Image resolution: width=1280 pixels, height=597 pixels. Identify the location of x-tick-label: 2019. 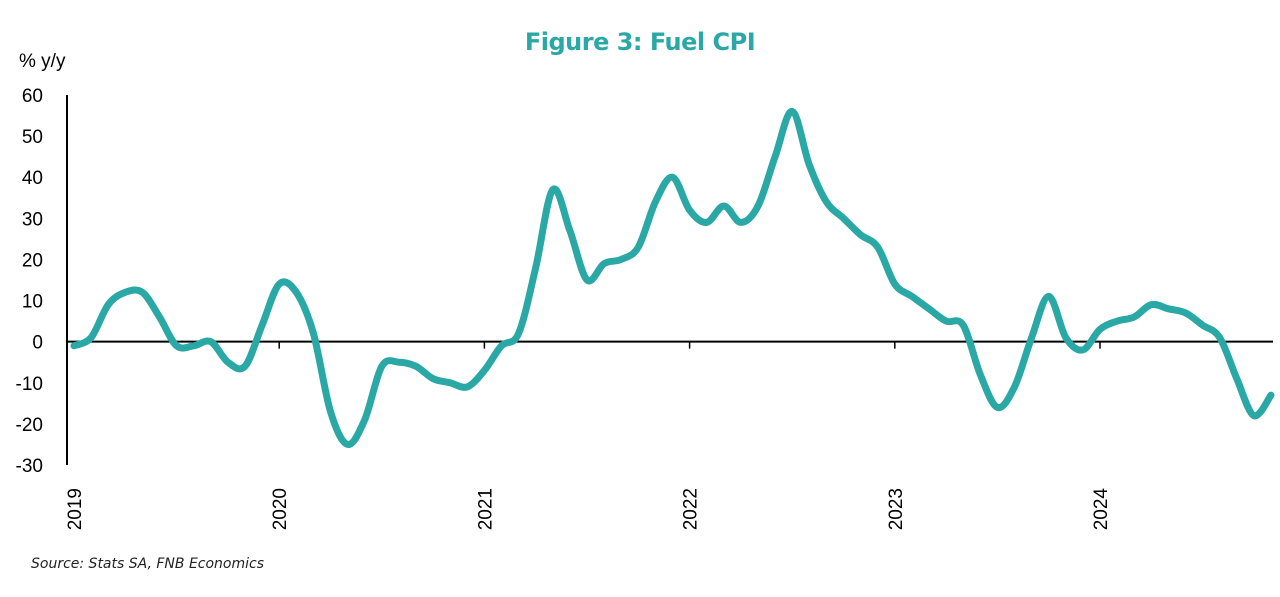
(75, 509).